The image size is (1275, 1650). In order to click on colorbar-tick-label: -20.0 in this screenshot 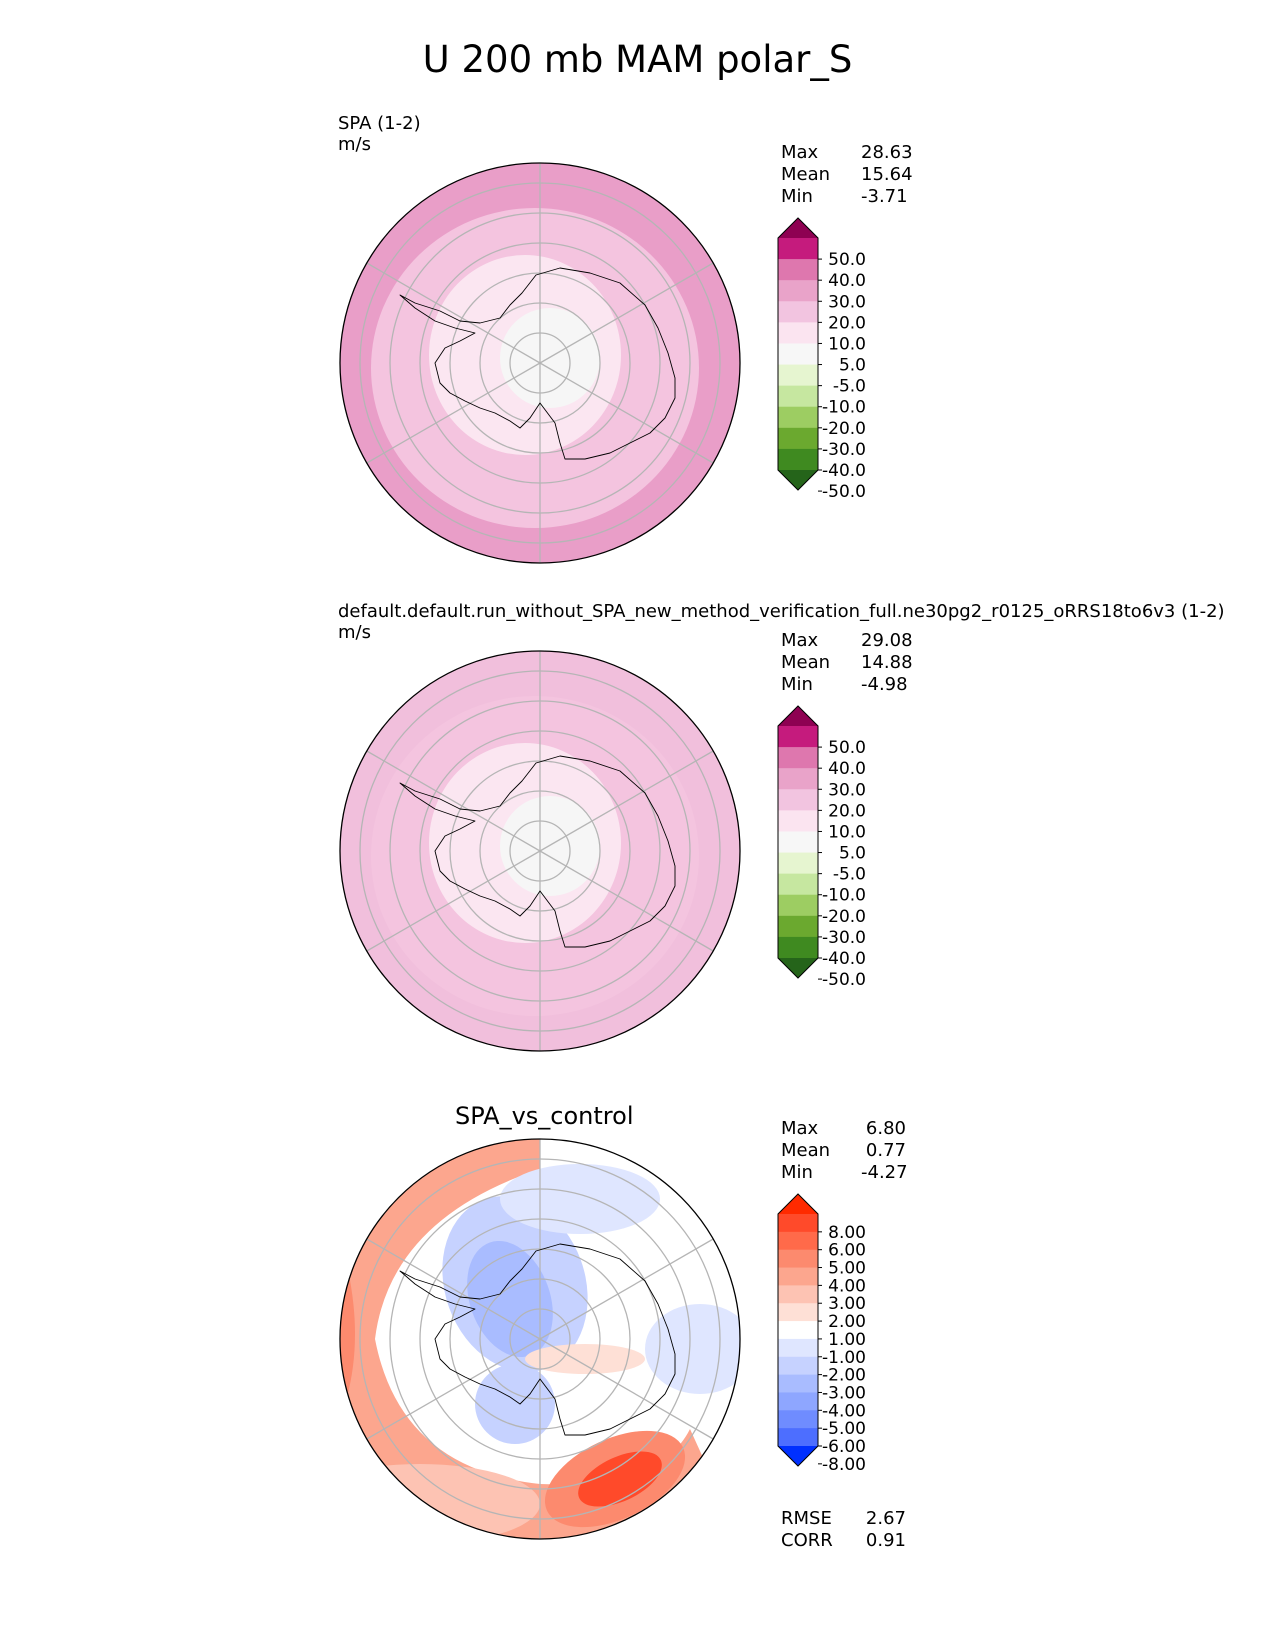, I will do `click(844, 429)`.